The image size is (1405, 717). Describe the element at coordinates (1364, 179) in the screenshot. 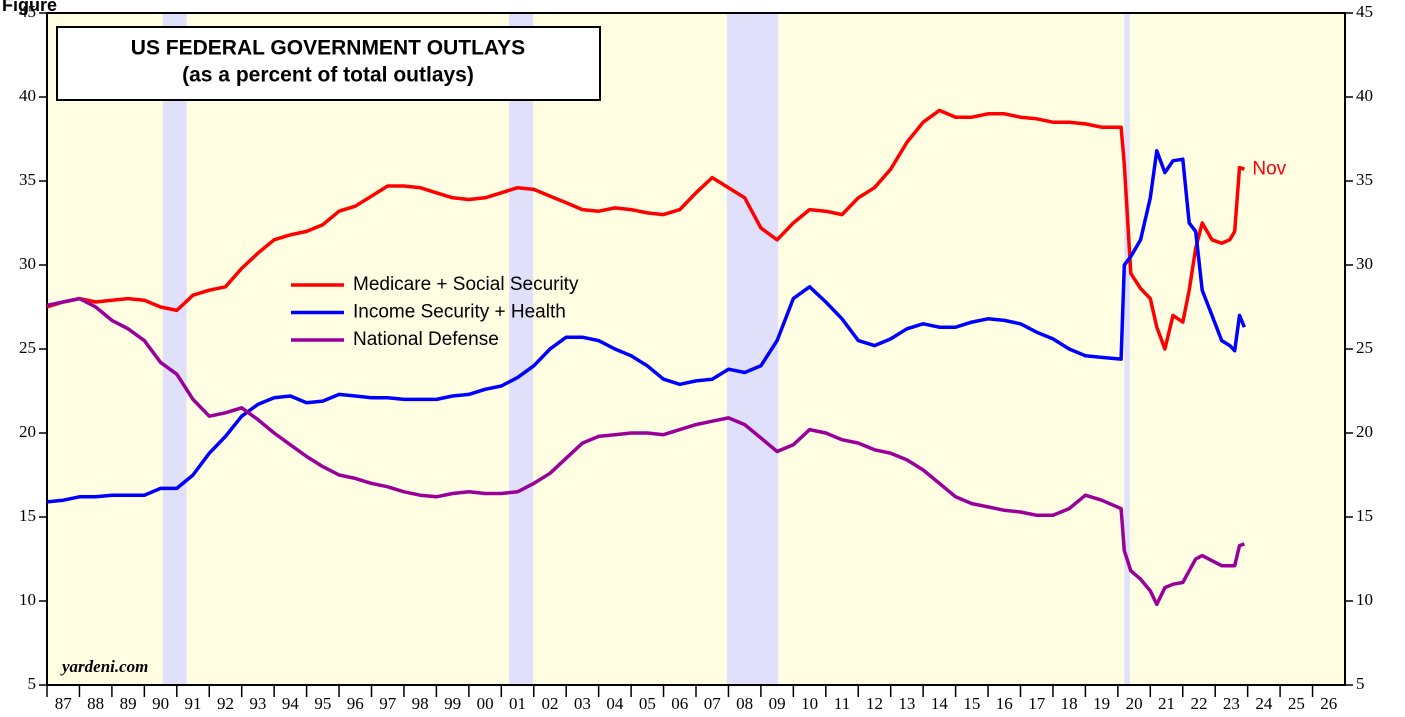

I see `y2-tick-label: 35` at that location.